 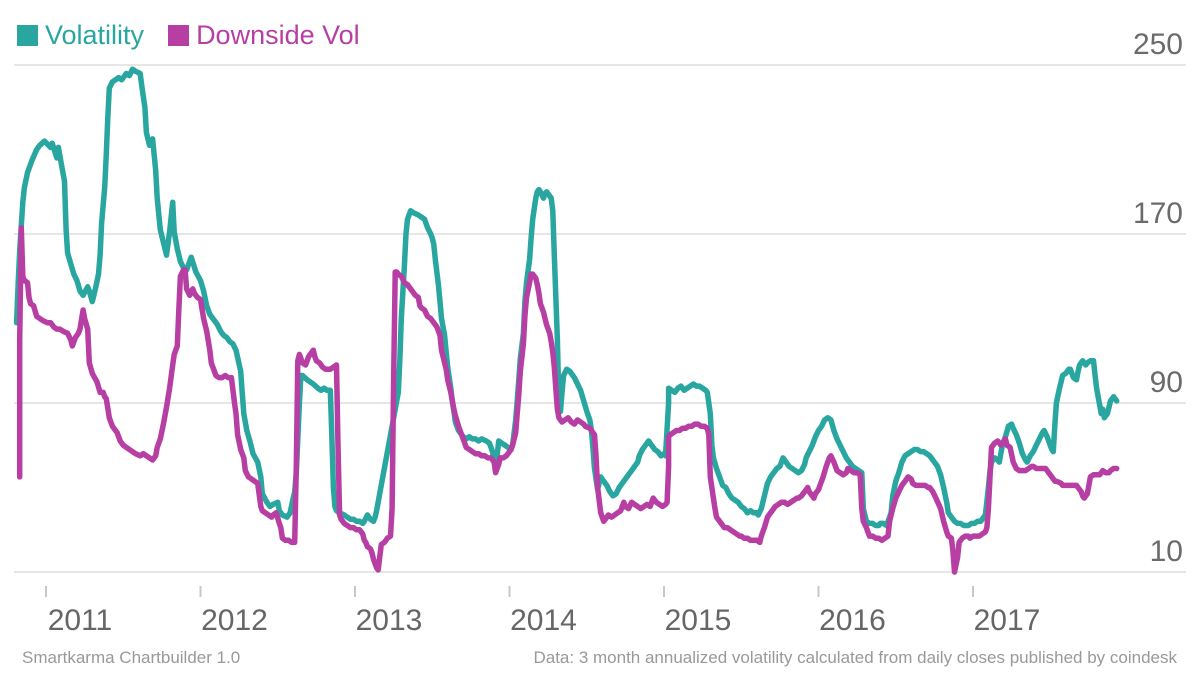 I want to click on y-axis-label-90: 90, so click(x=1166, y=382).